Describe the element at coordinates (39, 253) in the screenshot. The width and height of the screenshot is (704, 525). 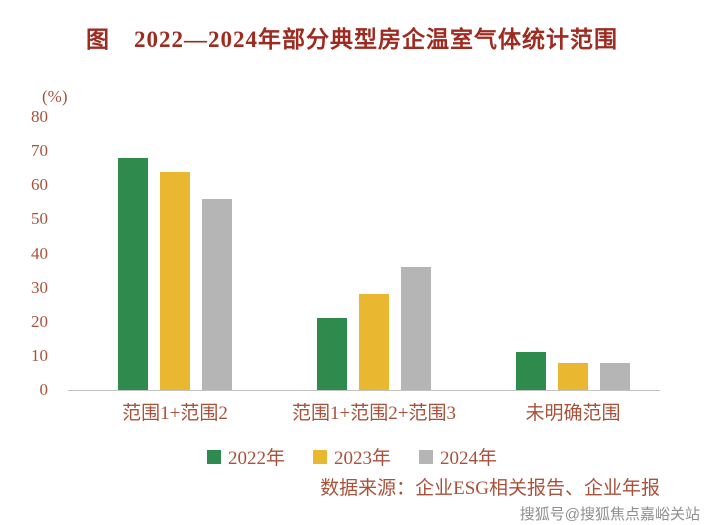
I see `y-tick-label: 40` at that location.